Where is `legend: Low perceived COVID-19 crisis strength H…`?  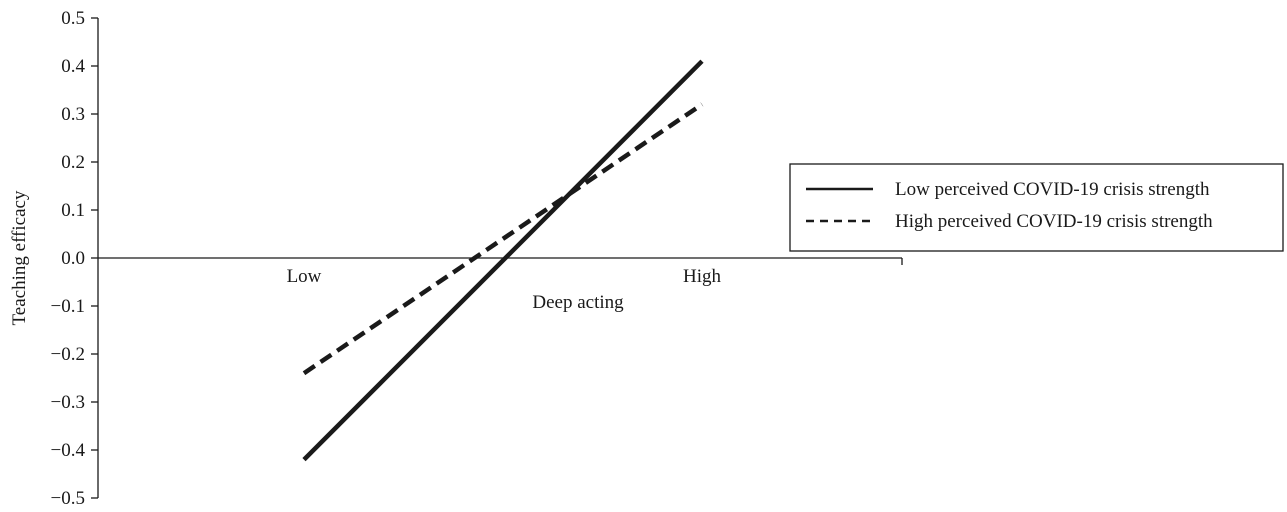
legend: Low perceived COVID-19 crisis strength H… is located at coordinates (1036, 207).